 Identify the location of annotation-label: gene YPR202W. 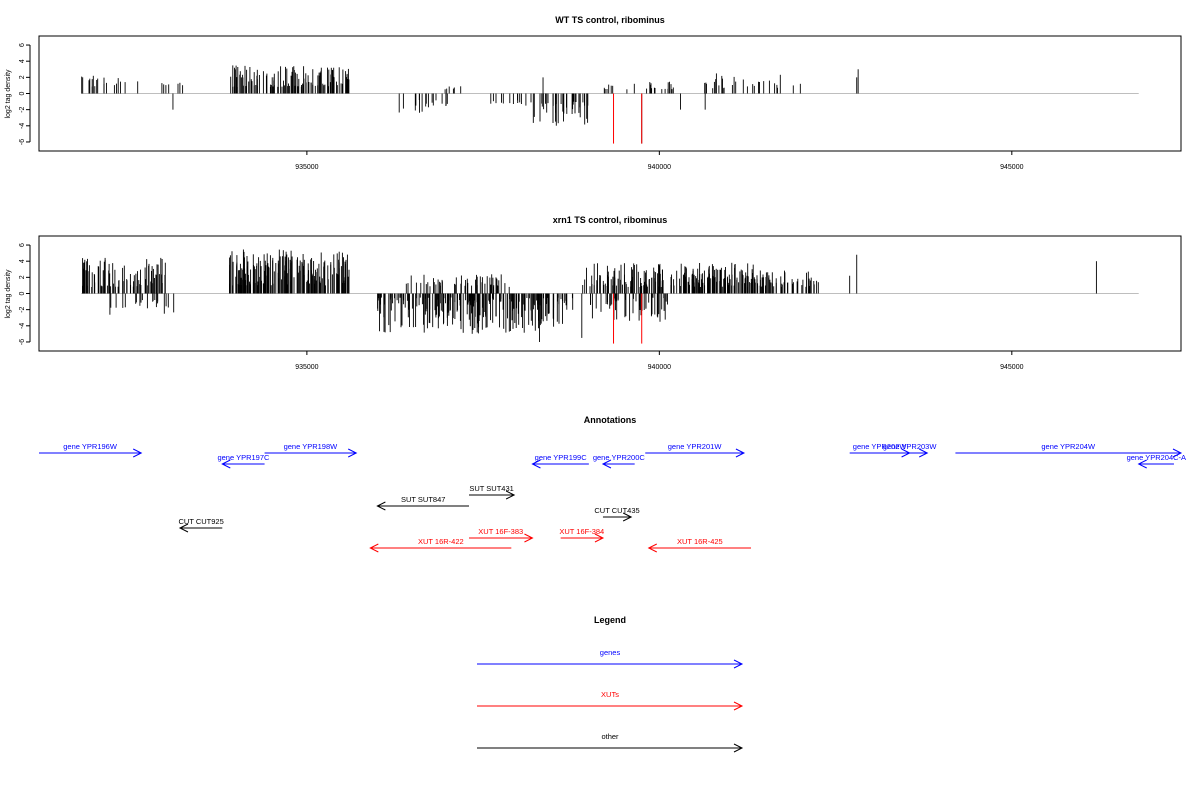
(880, 446).